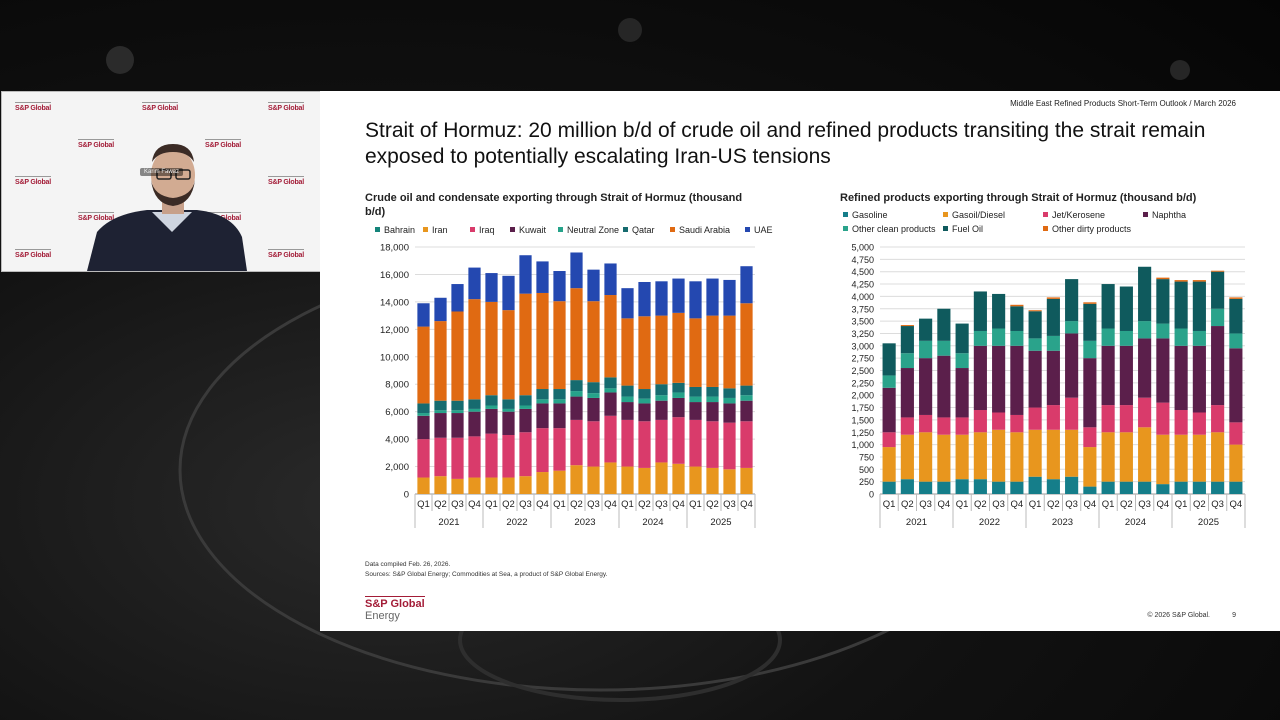 The height and width of the screenshot is (720, 1280). I want to click on x-tick-label: Q4, so click(746, 504).